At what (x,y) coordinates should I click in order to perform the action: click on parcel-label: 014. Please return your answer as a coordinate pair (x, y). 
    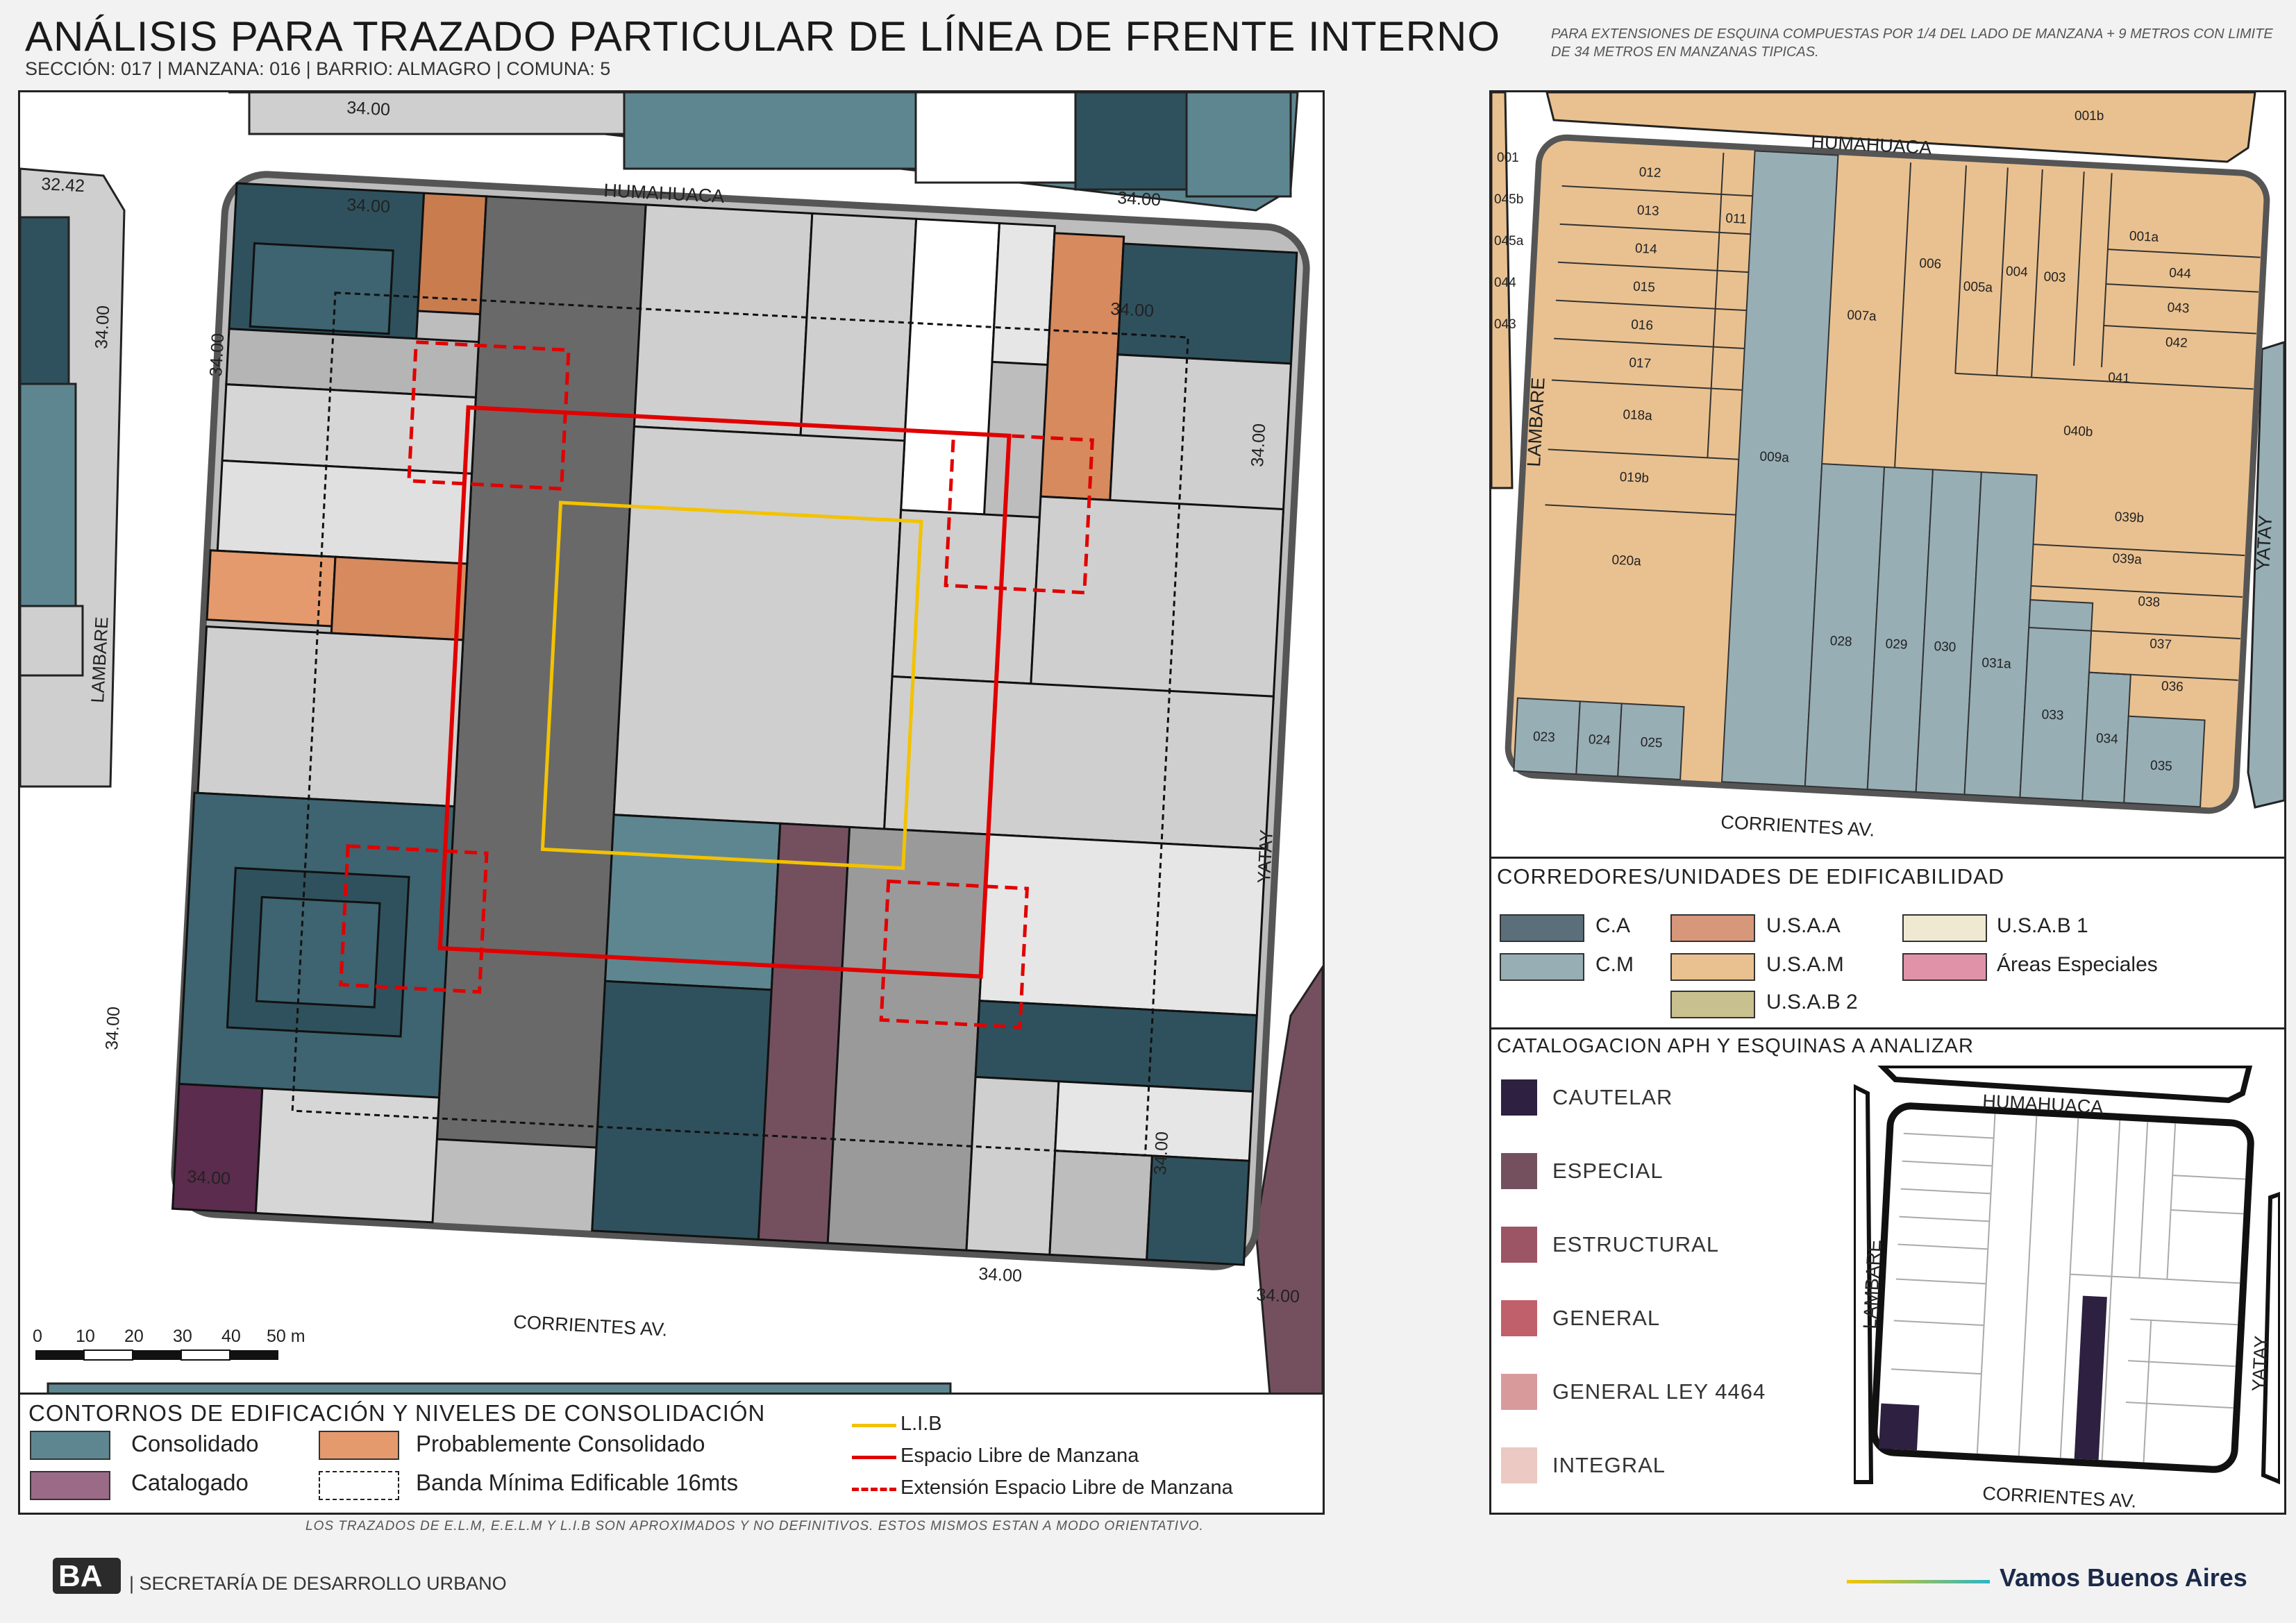
    Looking at the image, I should click on (1645, 250).